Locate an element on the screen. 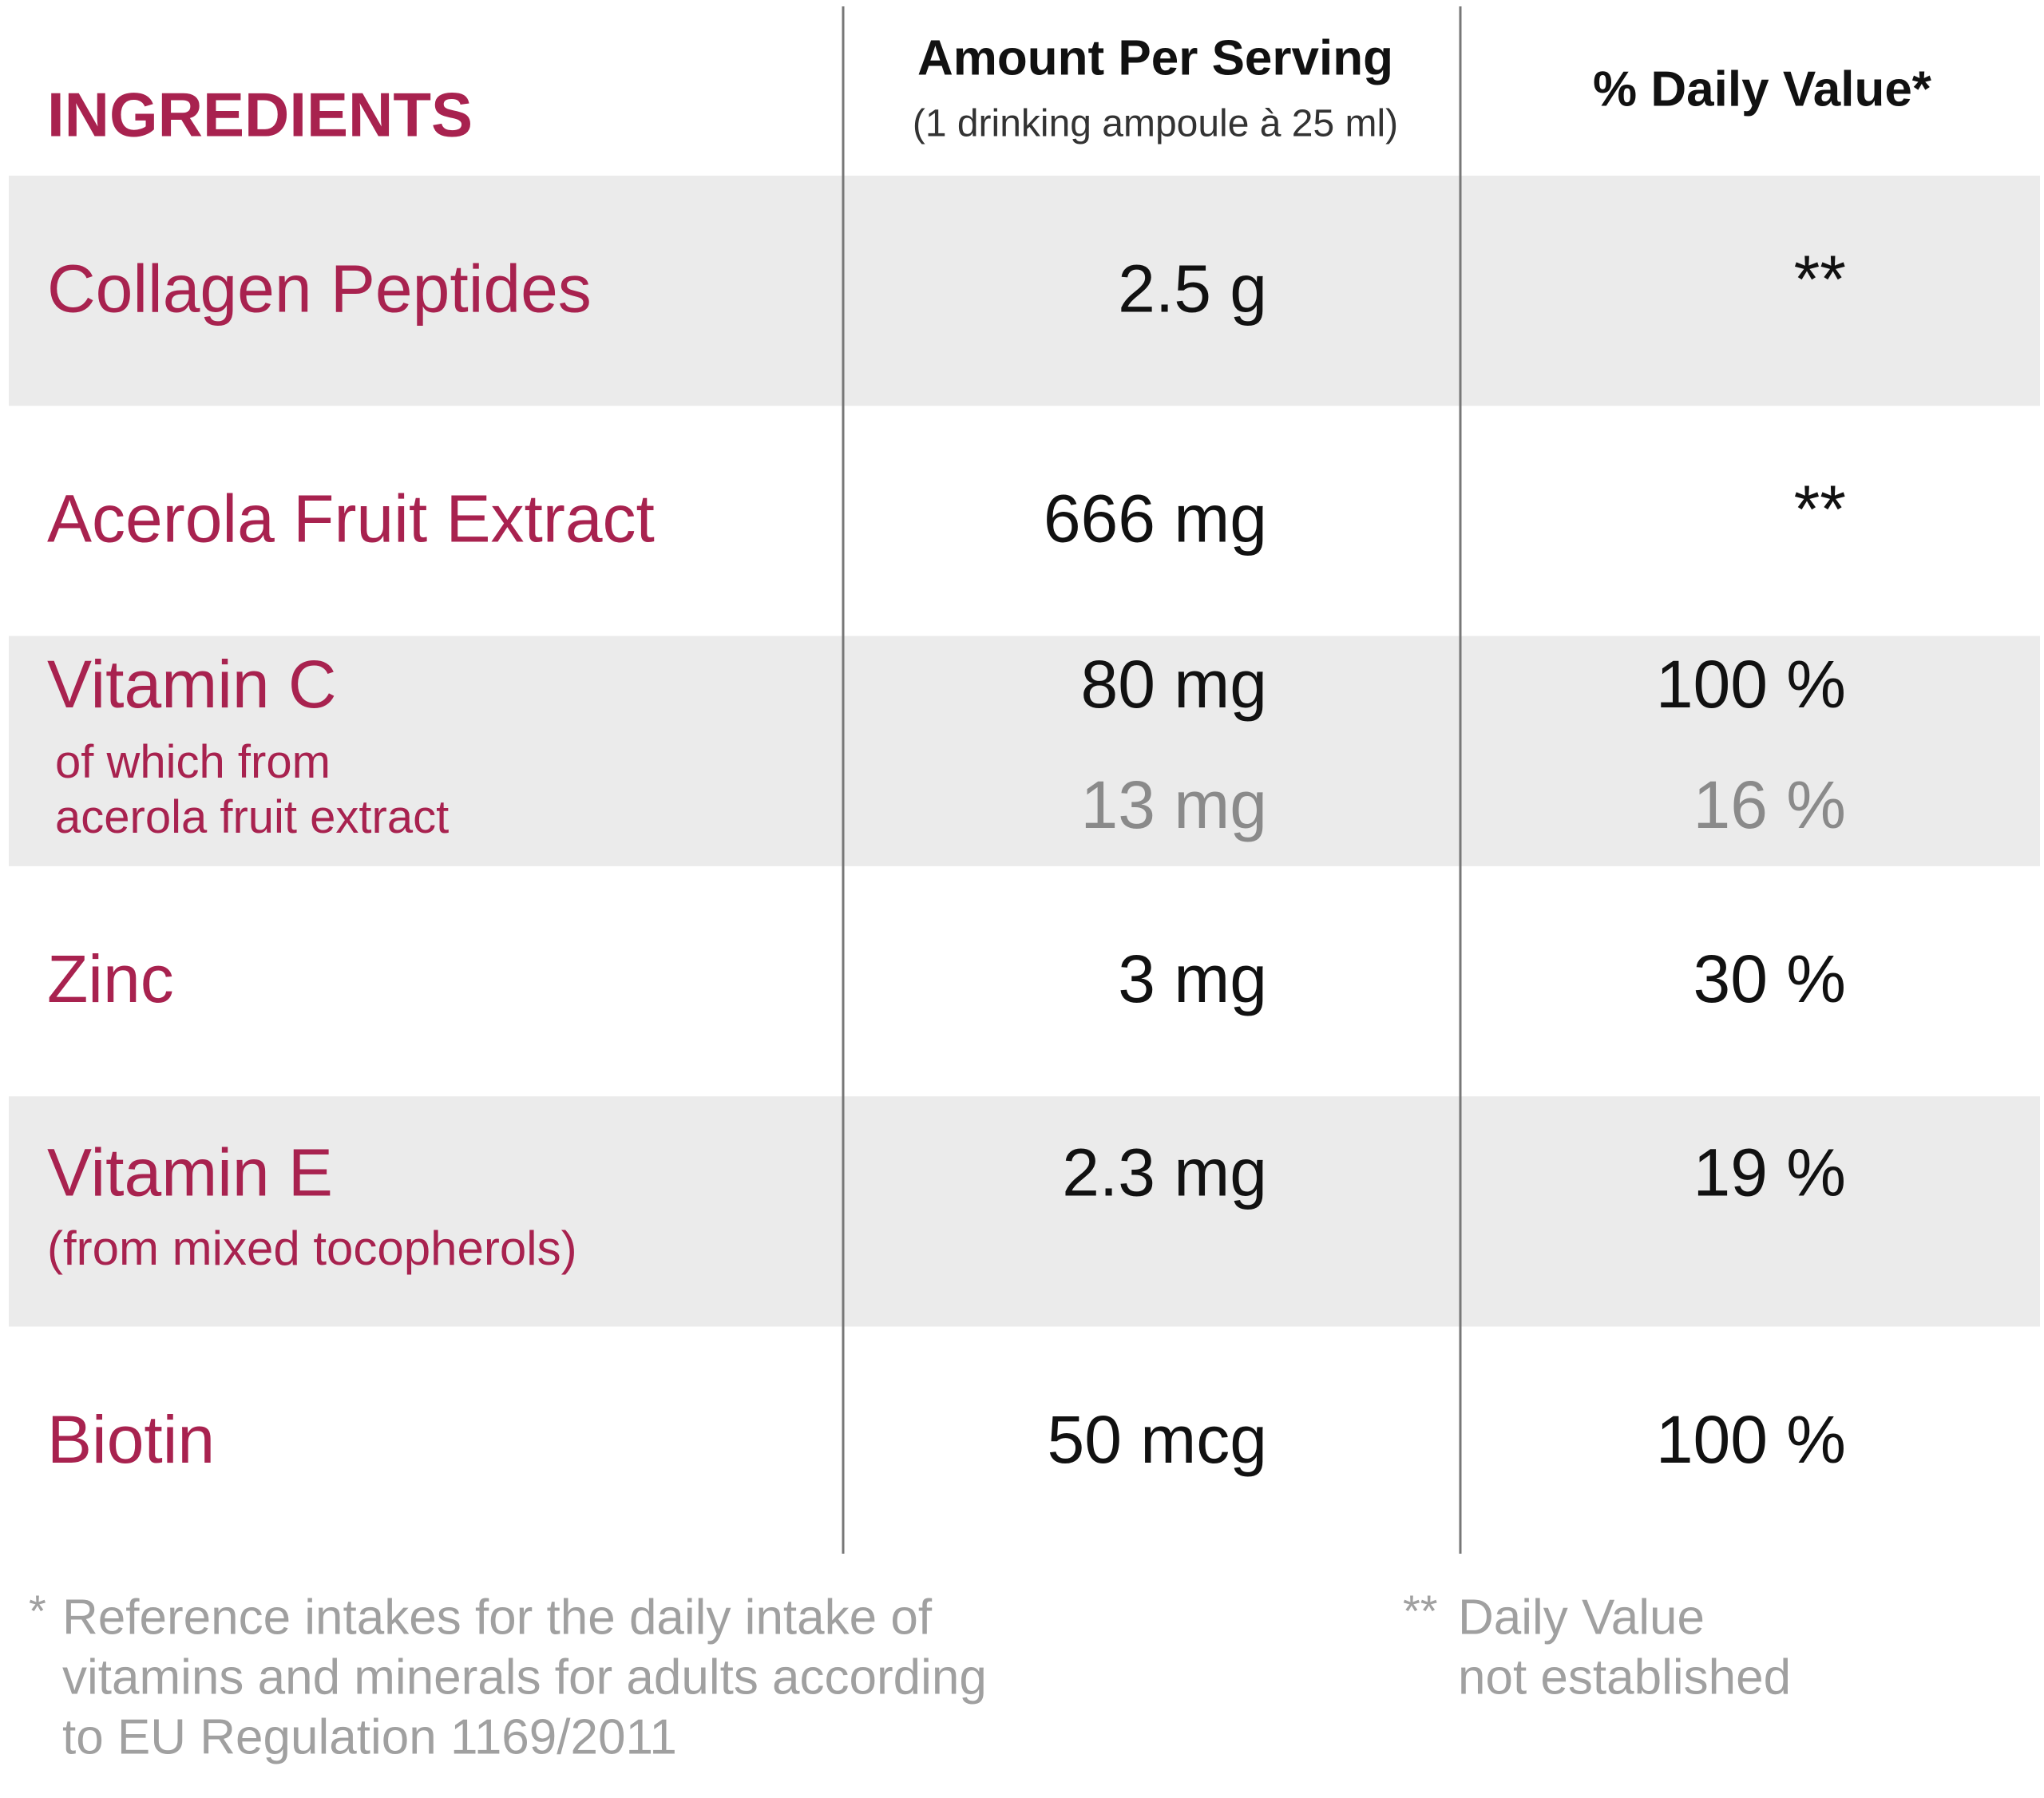 The image size is (2044, 1798). amount: 3 mg is located at coordinates (1192, 979).